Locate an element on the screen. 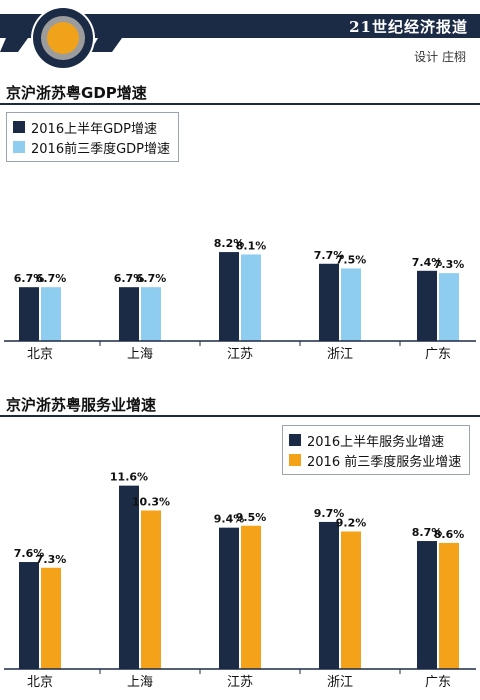 The image size is (480, 700). legend-label: 2016上半年服务业增速 is located at coordinates (376, 442).